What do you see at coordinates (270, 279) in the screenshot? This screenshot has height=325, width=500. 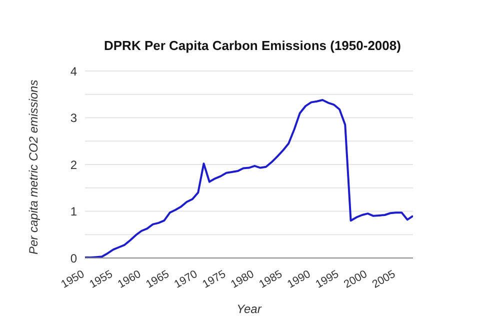 I see `x-tick-label: 1985` at bounding box center [270, 279].